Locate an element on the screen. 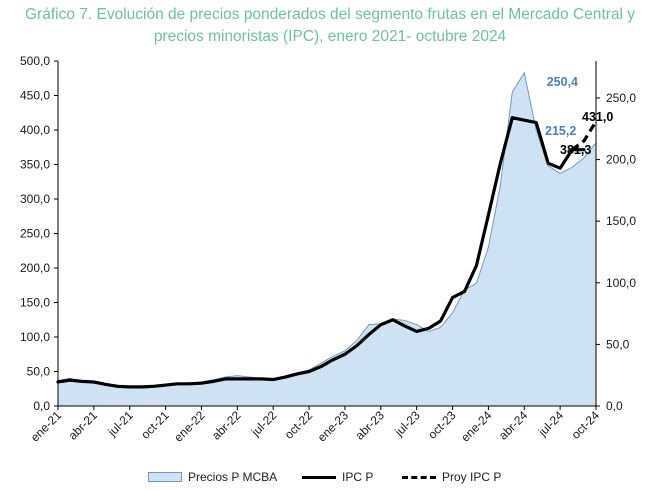 This screenshot has width=660, height=491. x-axis-tick-label: ene-22 is located at coordinates (189, 426).